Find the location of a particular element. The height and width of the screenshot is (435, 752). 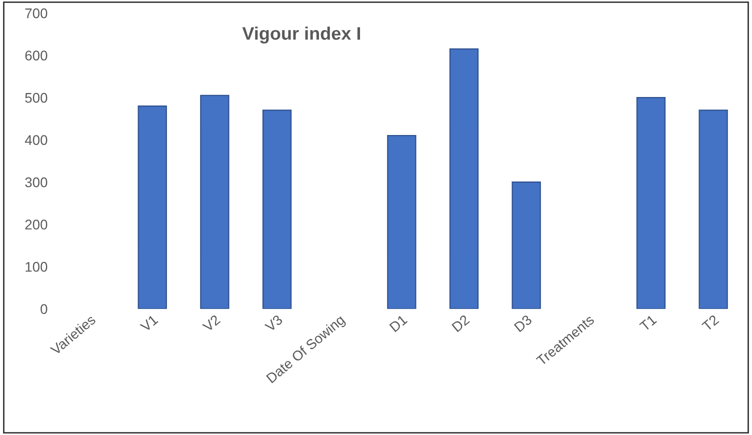

x-tick-label: V3 is located at coordinates (274, 323).